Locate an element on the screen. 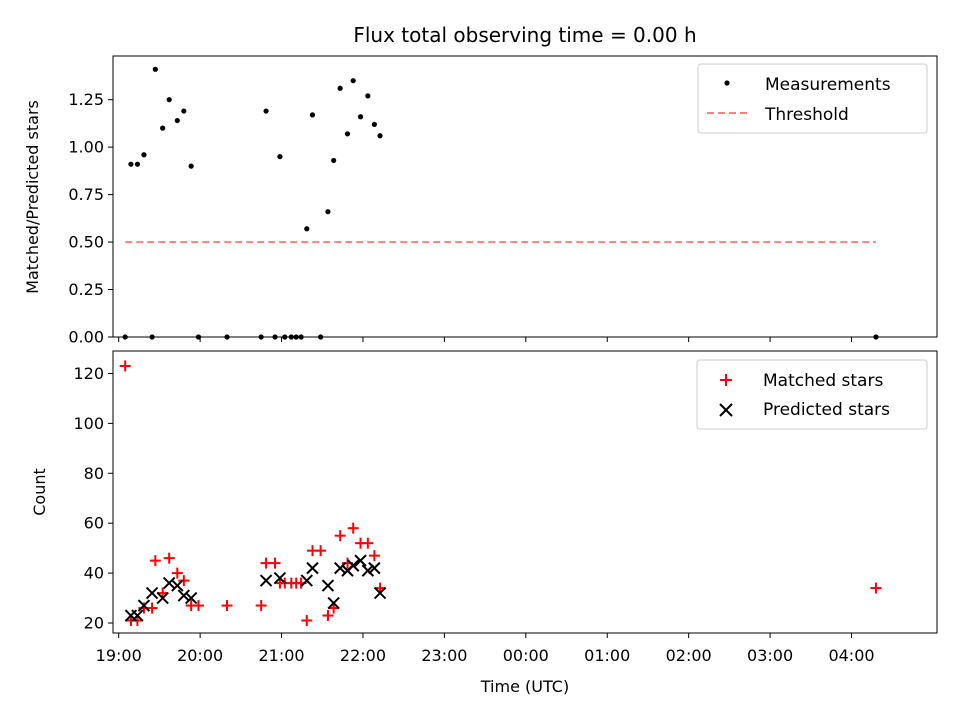 The height and width of the screenshot is (720, 960). x-tick-label: 23:00 is located at coordinates (444, 655).